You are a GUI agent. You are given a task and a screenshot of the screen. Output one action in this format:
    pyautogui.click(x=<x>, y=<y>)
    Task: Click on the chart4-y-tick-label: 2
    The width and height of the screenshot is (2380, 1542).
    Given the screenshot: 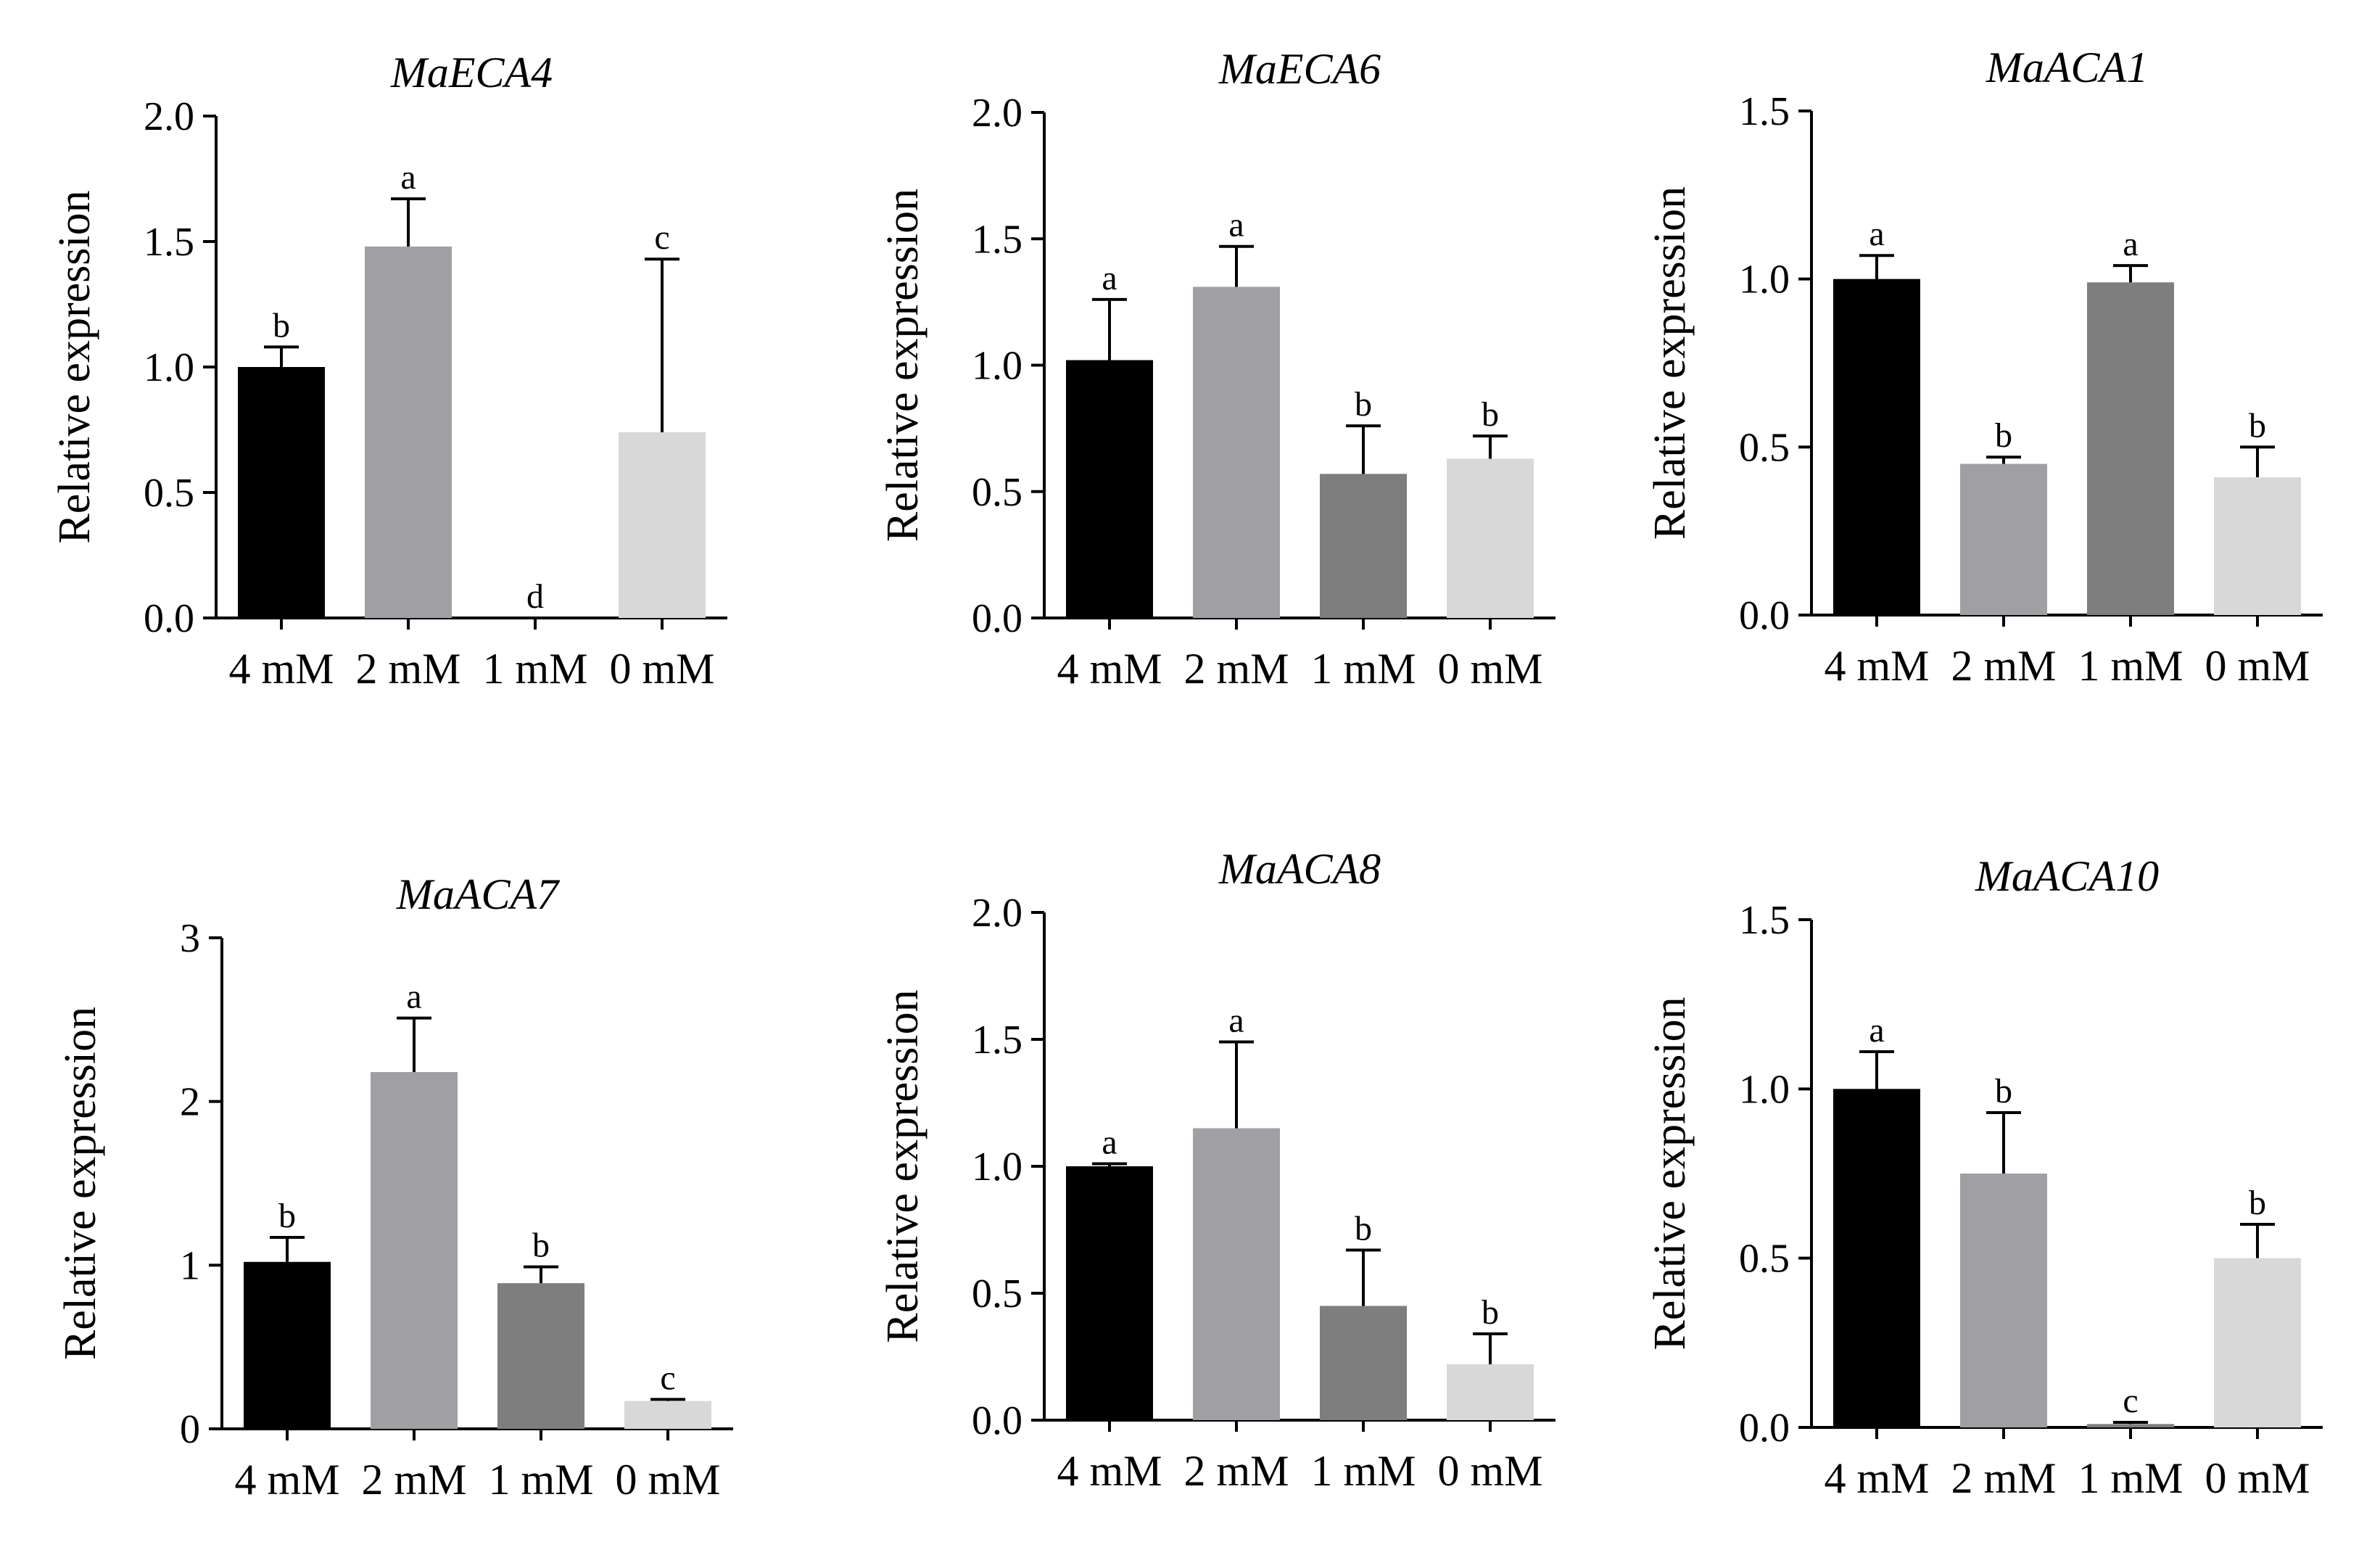 What is the action you would take?
    pyautogui.click(x=190, y=1102)
    